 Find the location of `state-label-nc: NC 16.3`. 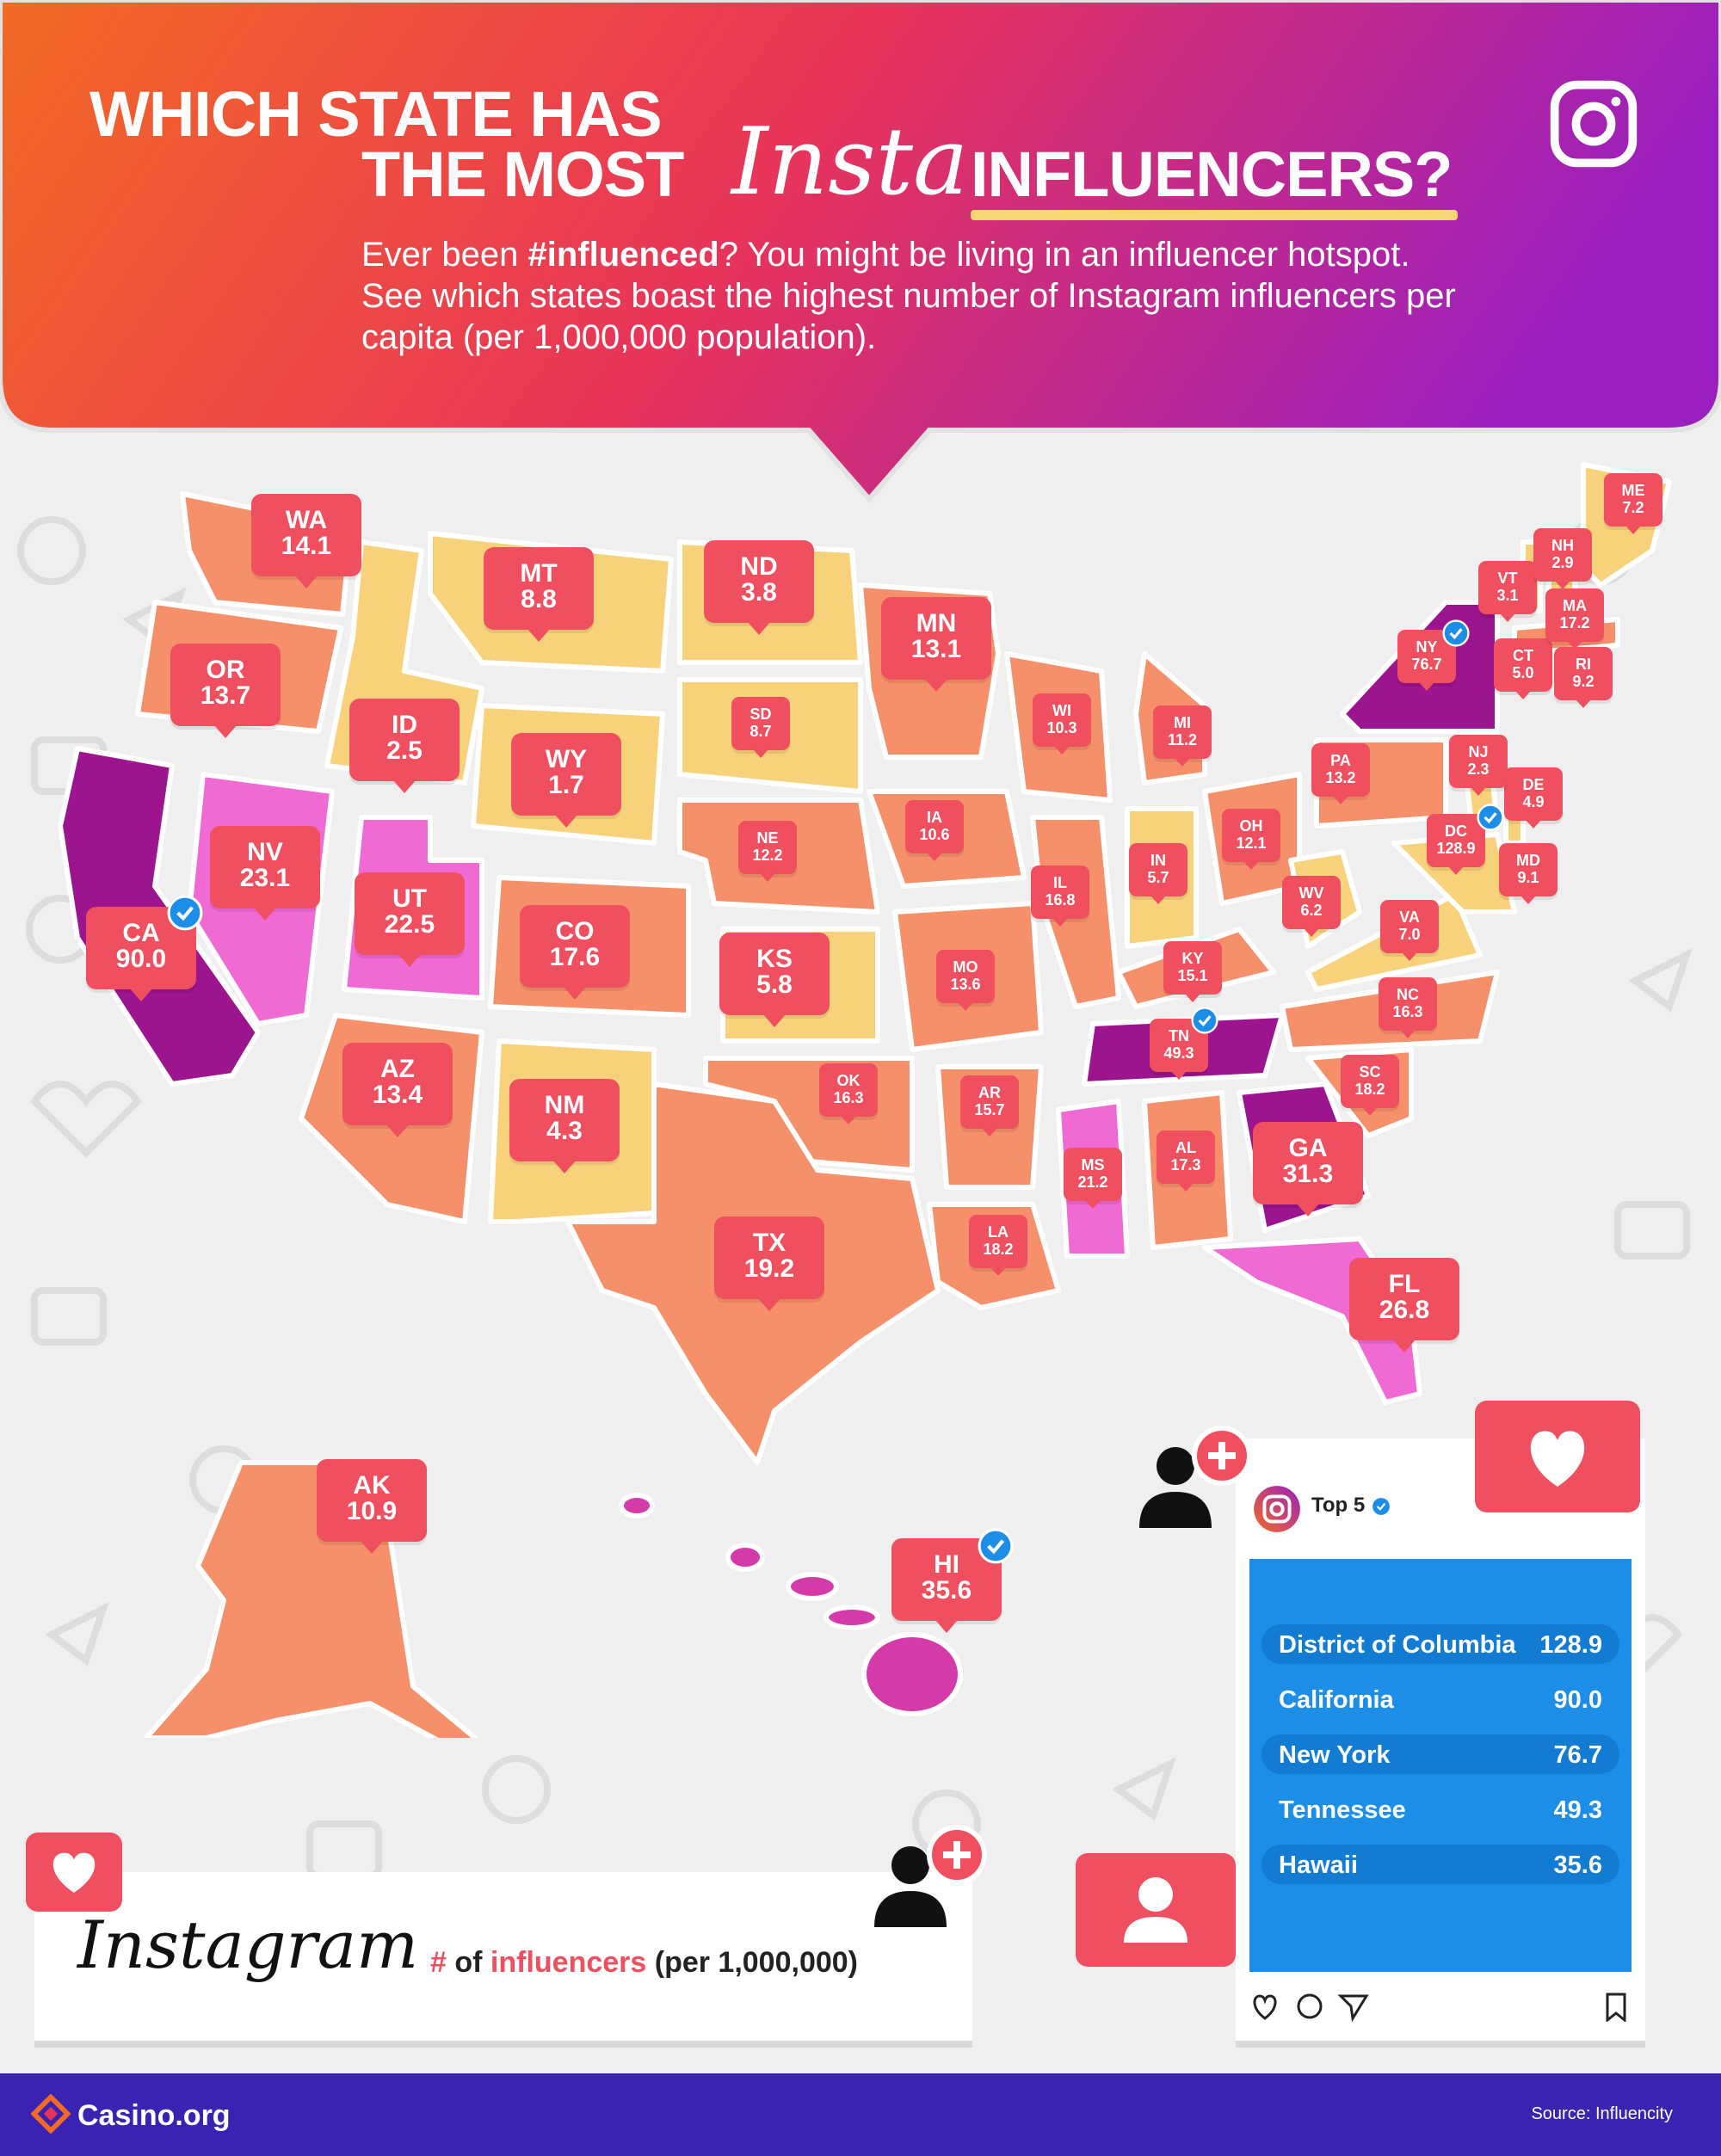

state-label-nc: NC 16.3 is located at coordinates (1408, 1008).